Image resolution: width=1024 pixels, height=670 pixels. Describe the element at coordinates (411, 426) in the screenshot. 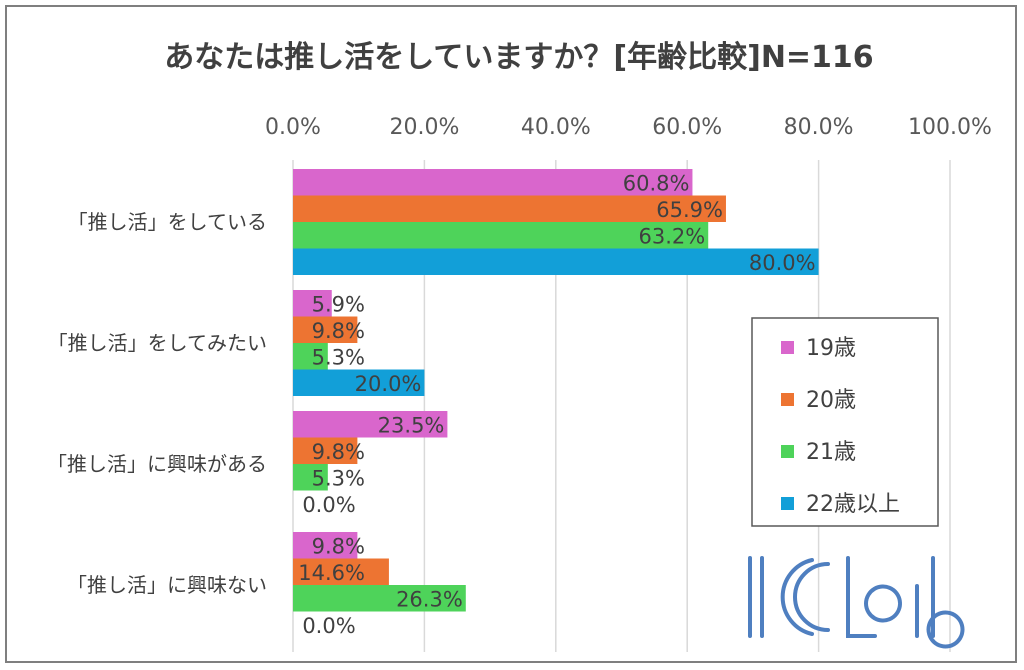

I see `data-label: 23.5%` at that location.